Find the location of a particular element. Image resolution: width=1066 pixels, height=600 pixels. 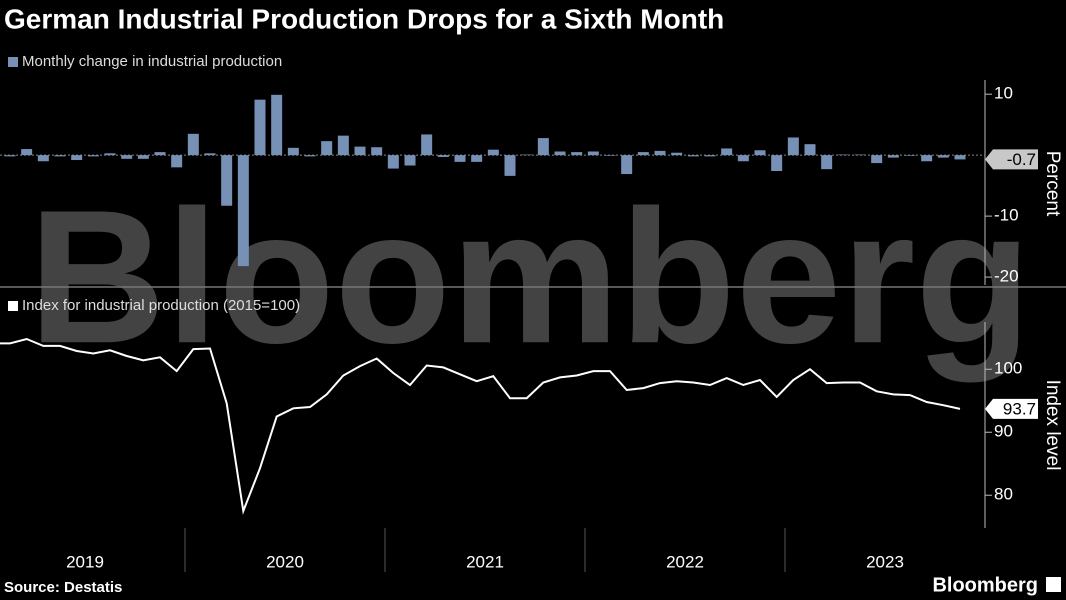

y-axis-label: Percent is located at coordinates (1052, 184).